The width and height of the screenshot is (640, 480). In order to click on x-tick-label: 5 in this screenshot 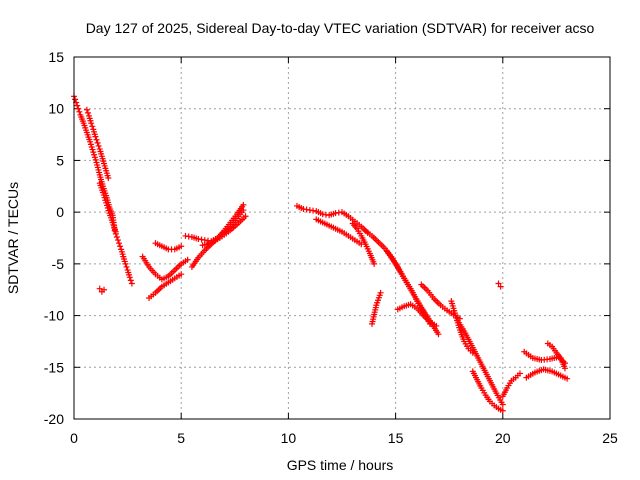, I will do `click(181, 438)`.